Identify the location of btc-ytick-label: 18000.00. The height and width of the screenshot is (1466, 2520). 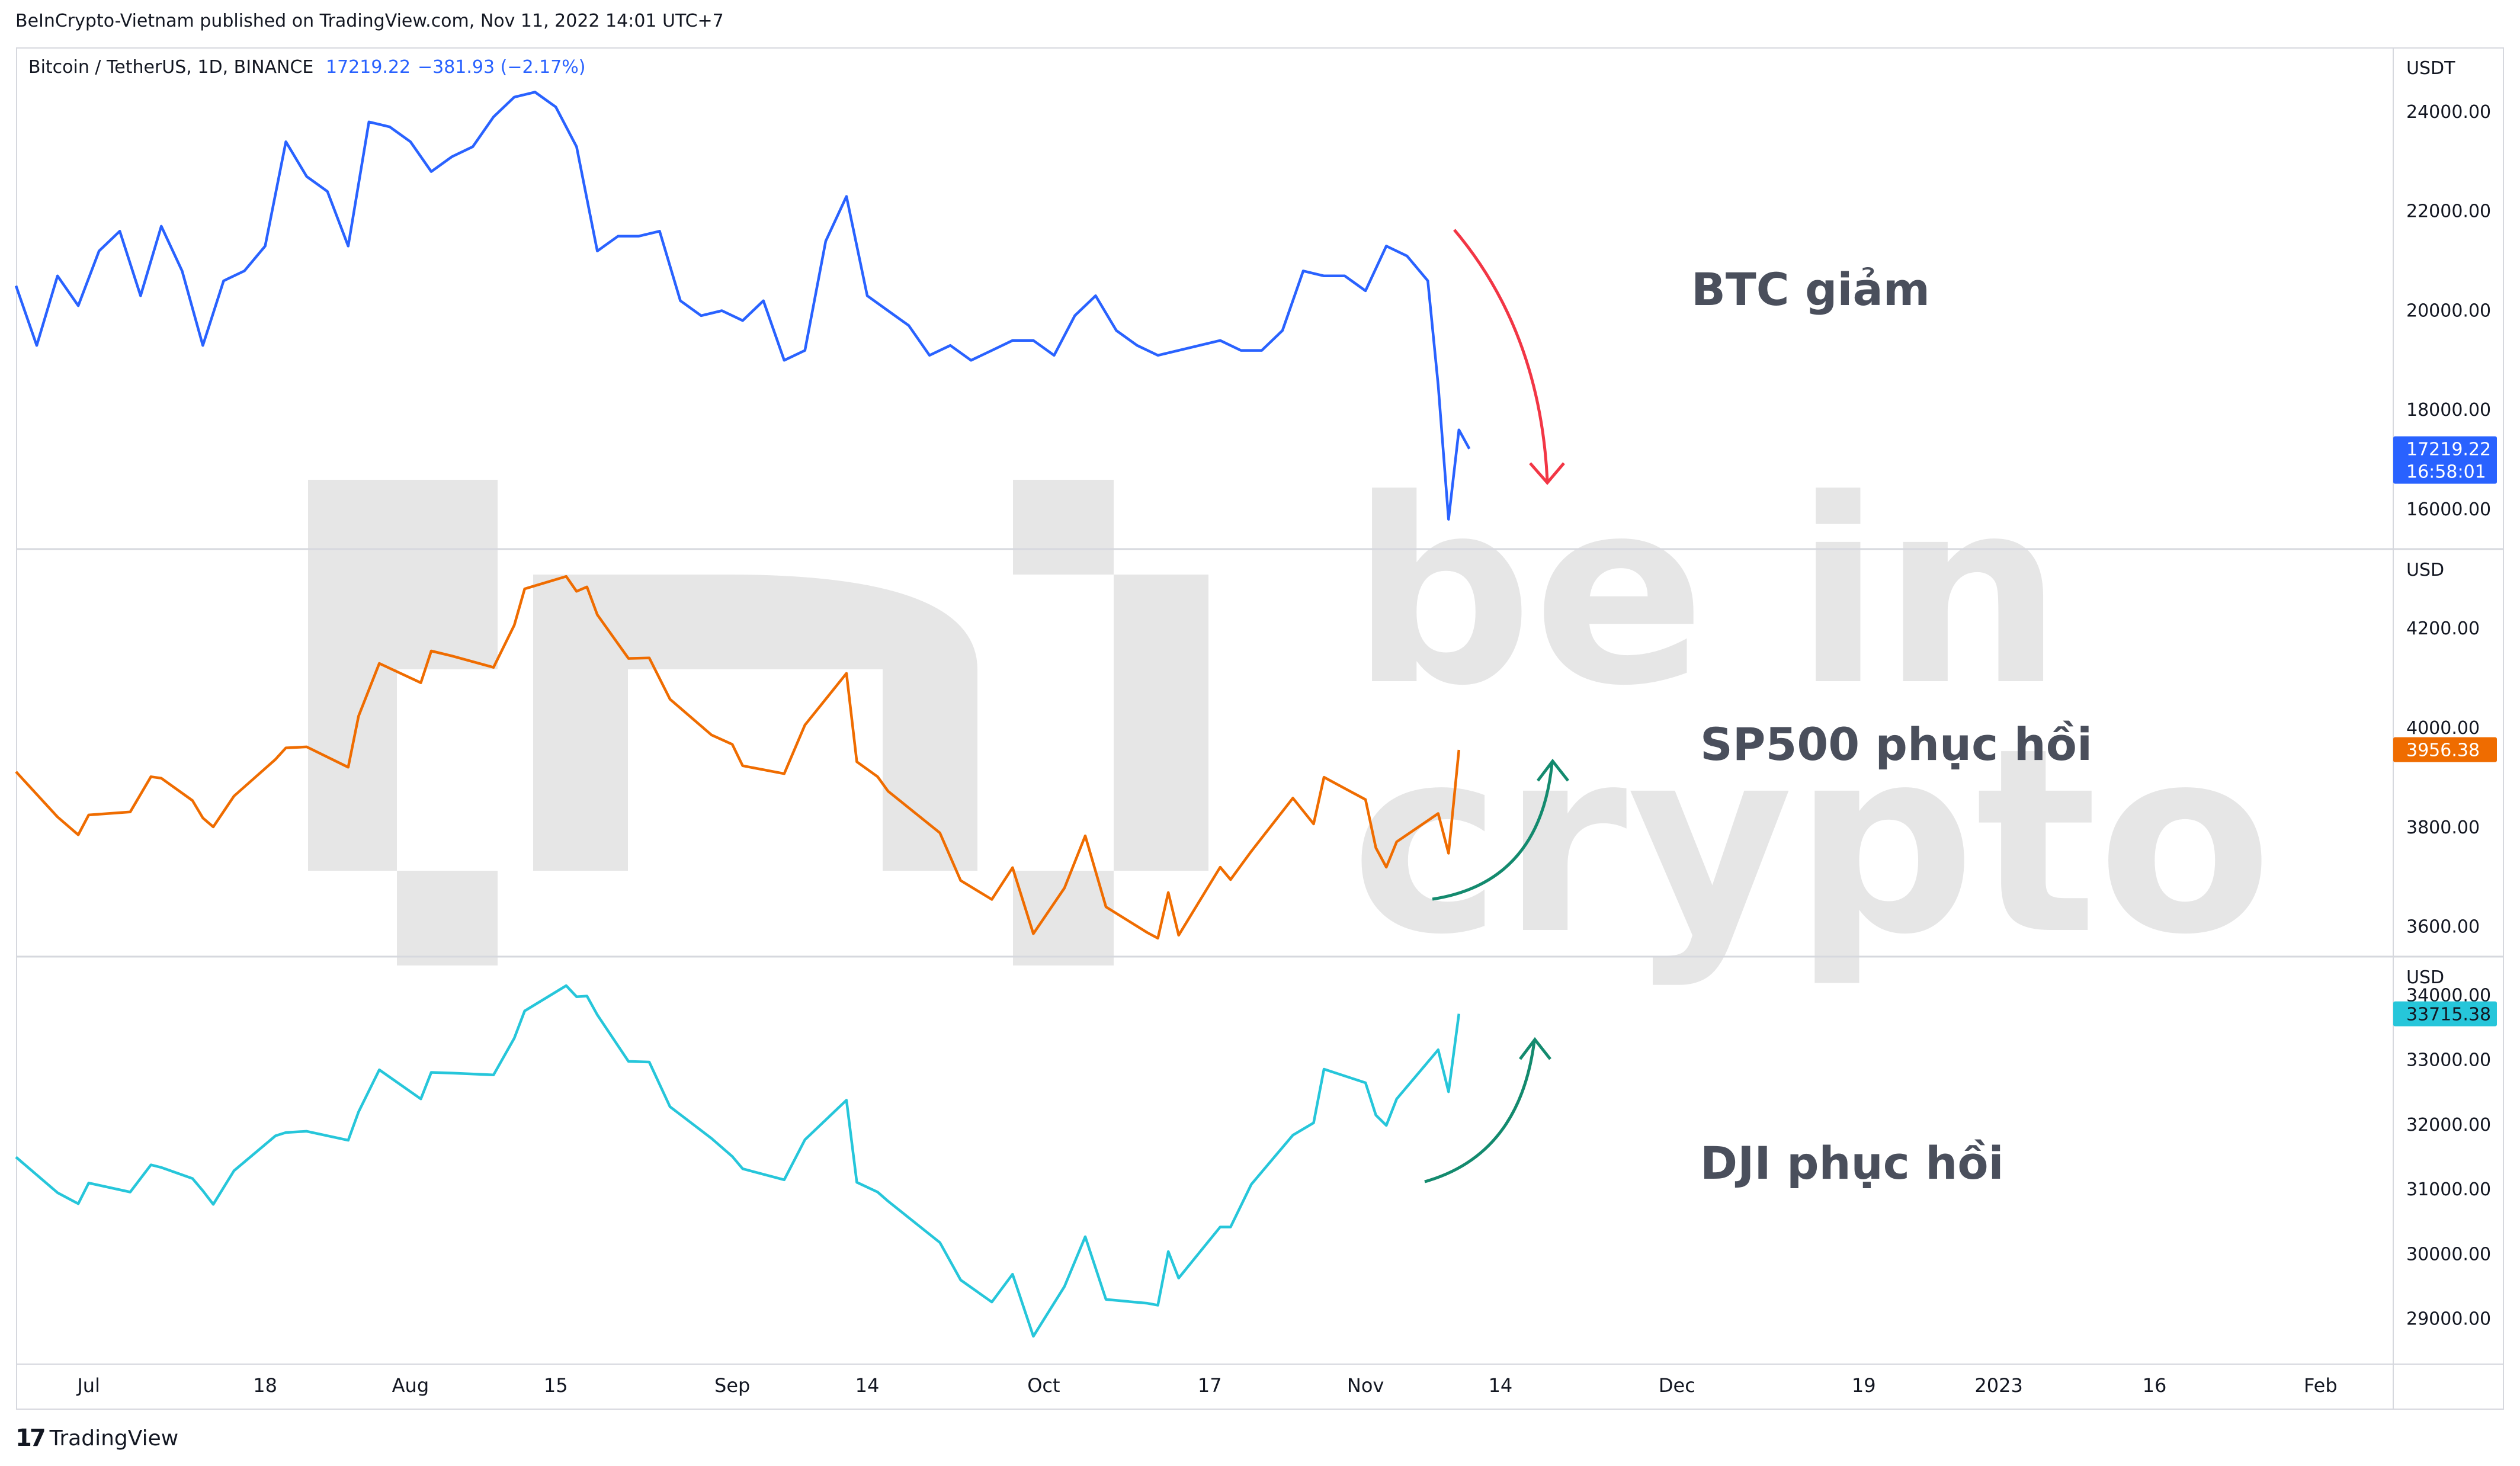
(2448, 410).